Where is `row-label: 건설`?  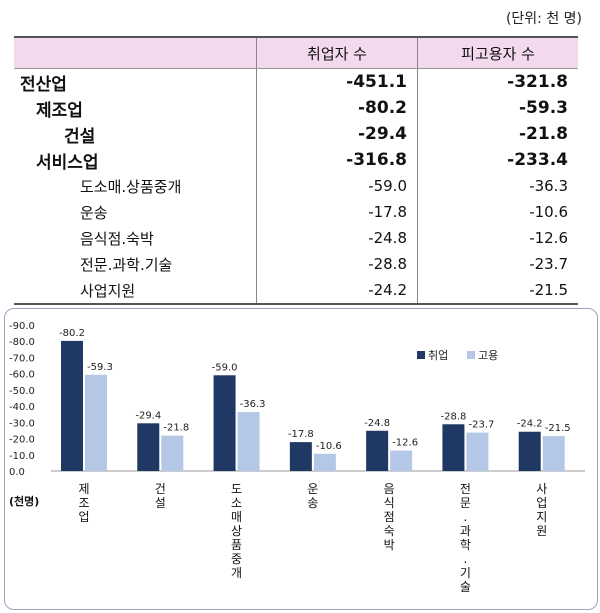 row-label: 건설 is located at coordinates (80, 136).